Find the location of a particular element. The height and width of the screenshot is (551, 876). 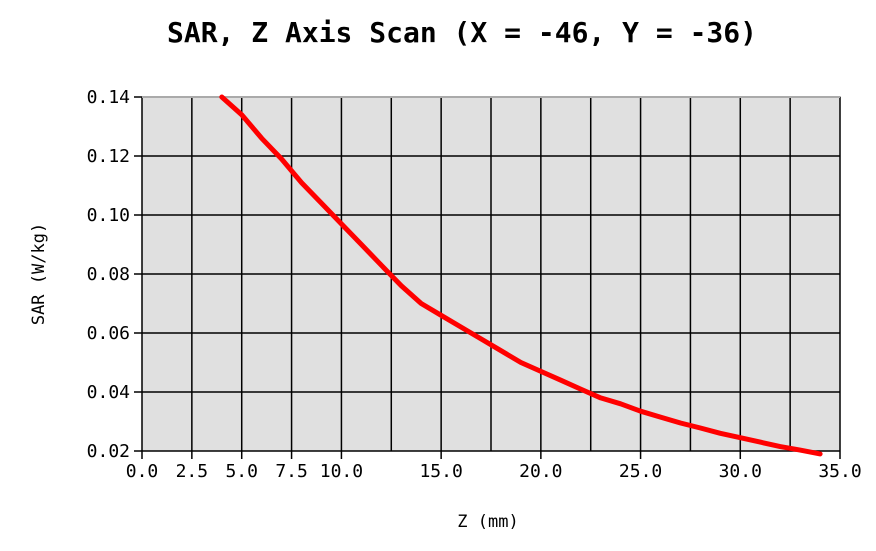

y-tick-label: 0.02 is located at coordinates (108, 451).